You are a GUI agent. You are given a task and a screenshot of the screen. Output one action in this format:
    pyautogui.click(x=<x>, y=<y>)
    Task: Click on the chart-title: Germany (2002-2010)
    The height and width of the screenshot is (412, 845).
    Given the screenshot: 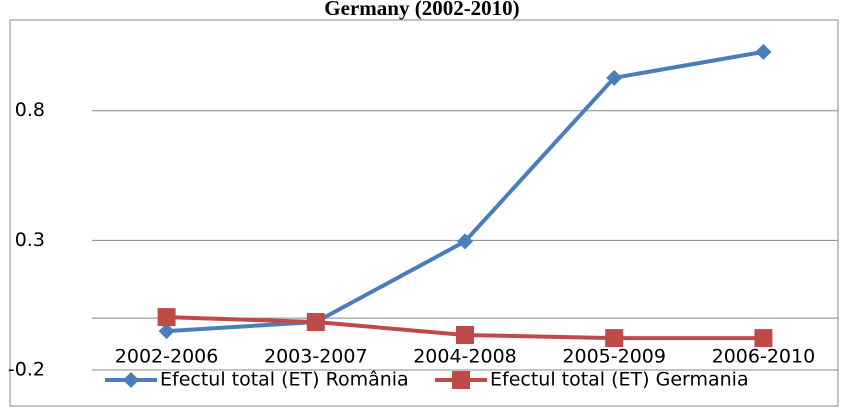 What is the action you would take?
    pyautogui.click(x=421, y=10)
    